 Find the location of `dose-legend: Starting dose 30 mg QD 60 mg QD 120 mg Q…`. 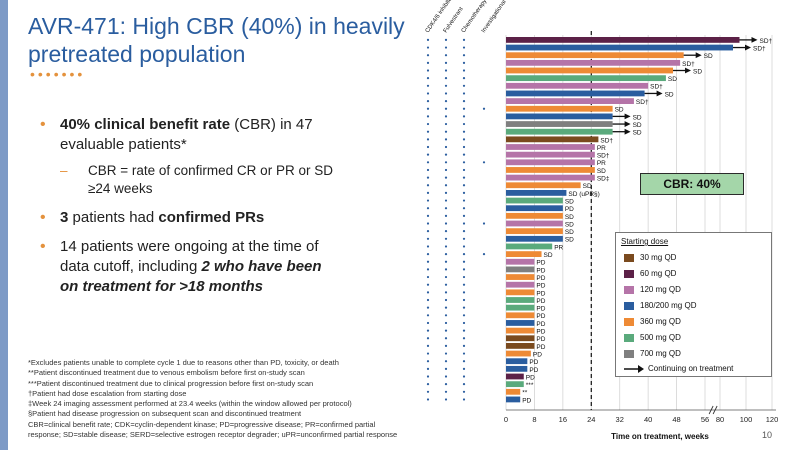

dose-legend: Starting dose 30 mg QD 60 mg QD 120 mg Q… is located at coordinates (693, 304).